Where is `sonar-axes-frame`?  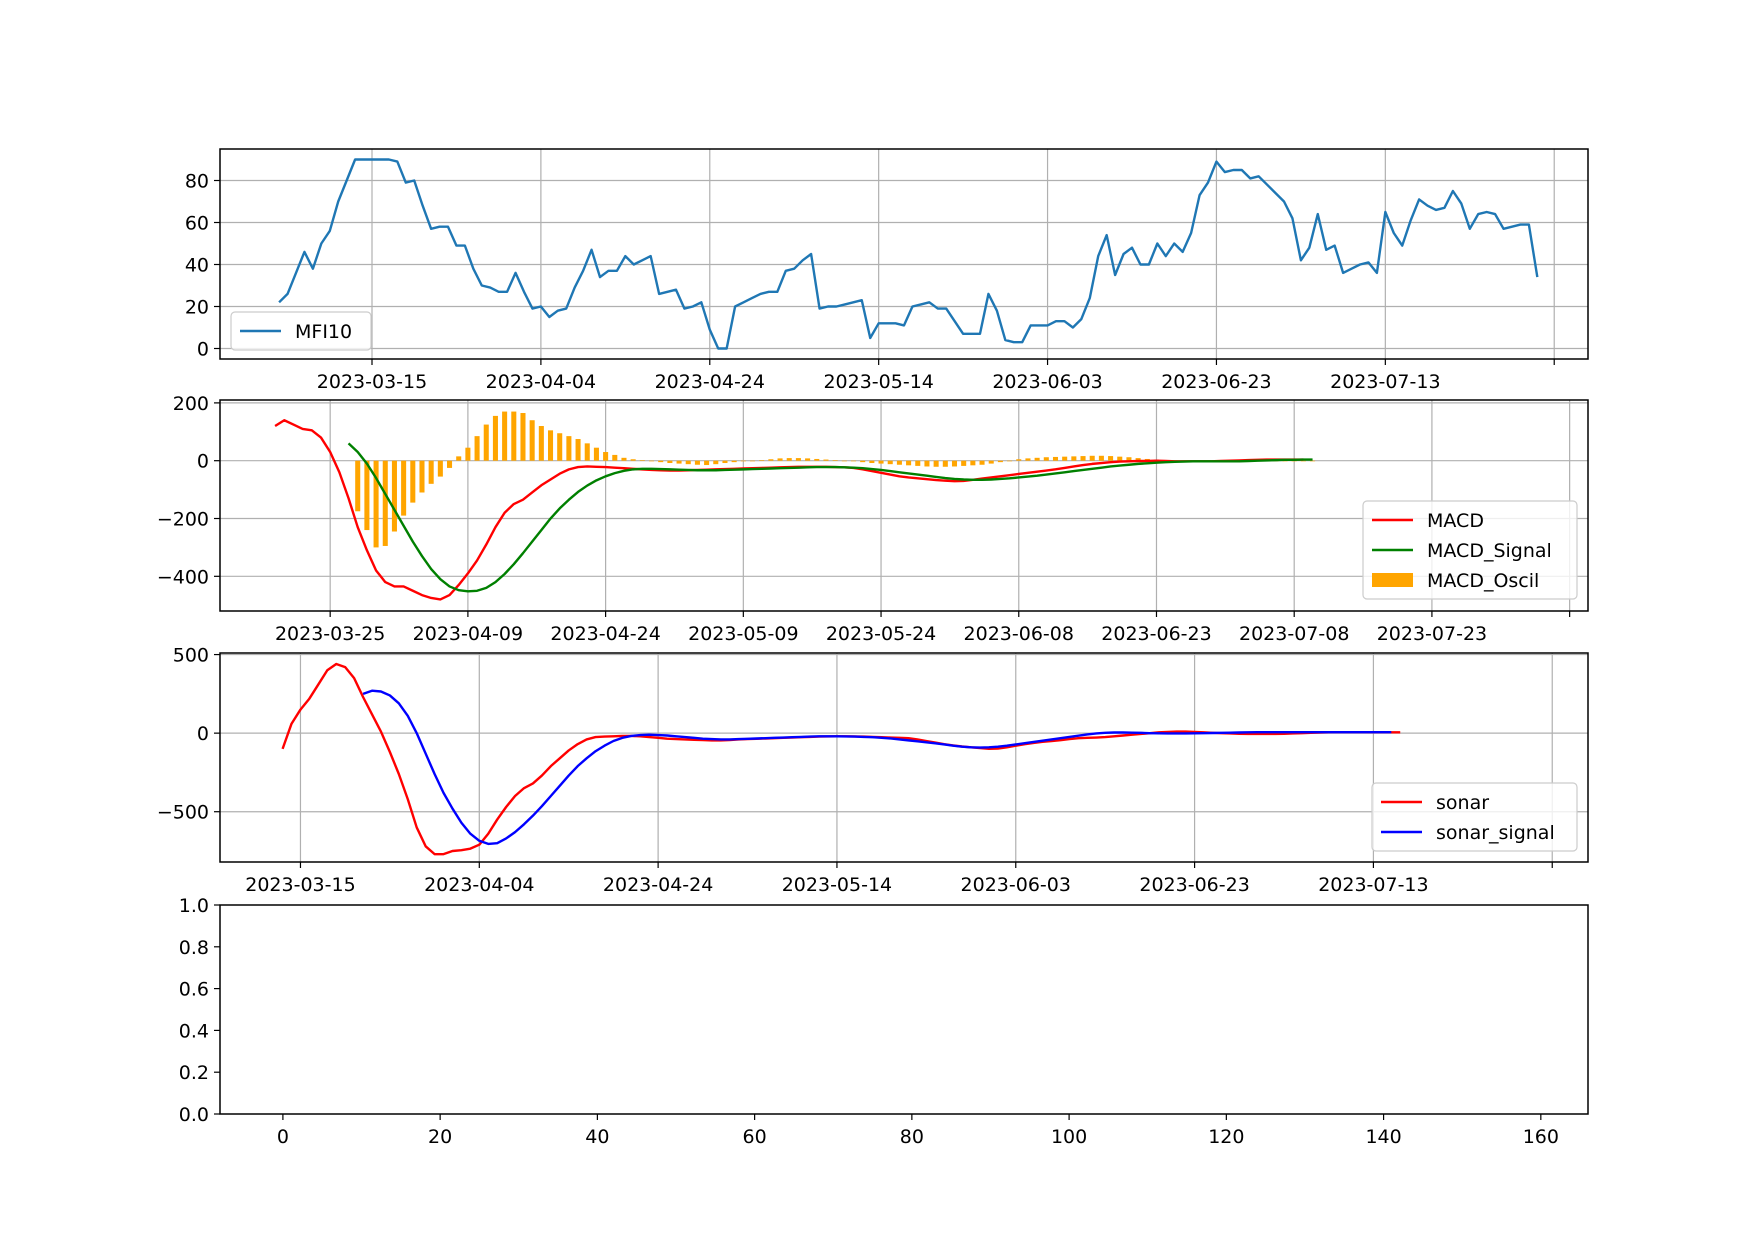
sonar-axes-frame is located at coordinates (904, 757).